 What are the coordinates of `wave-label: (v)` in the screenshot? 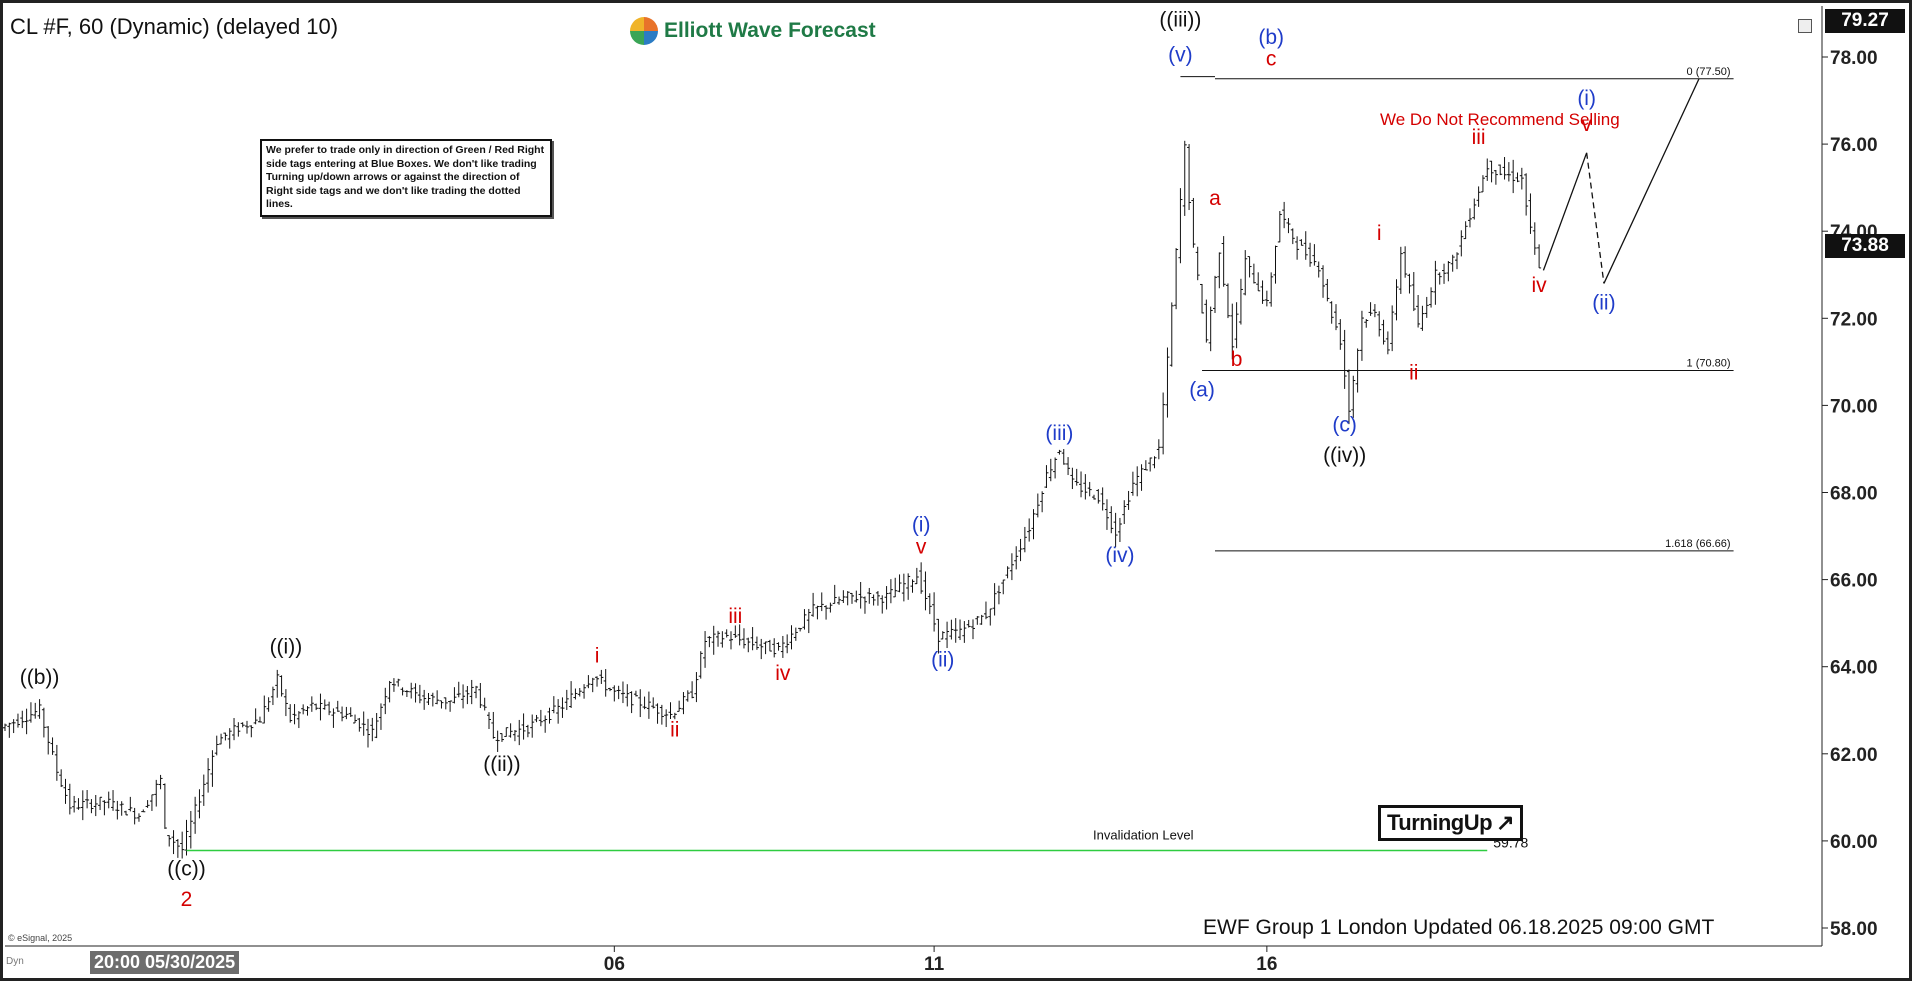 It's located at (1180, 54).